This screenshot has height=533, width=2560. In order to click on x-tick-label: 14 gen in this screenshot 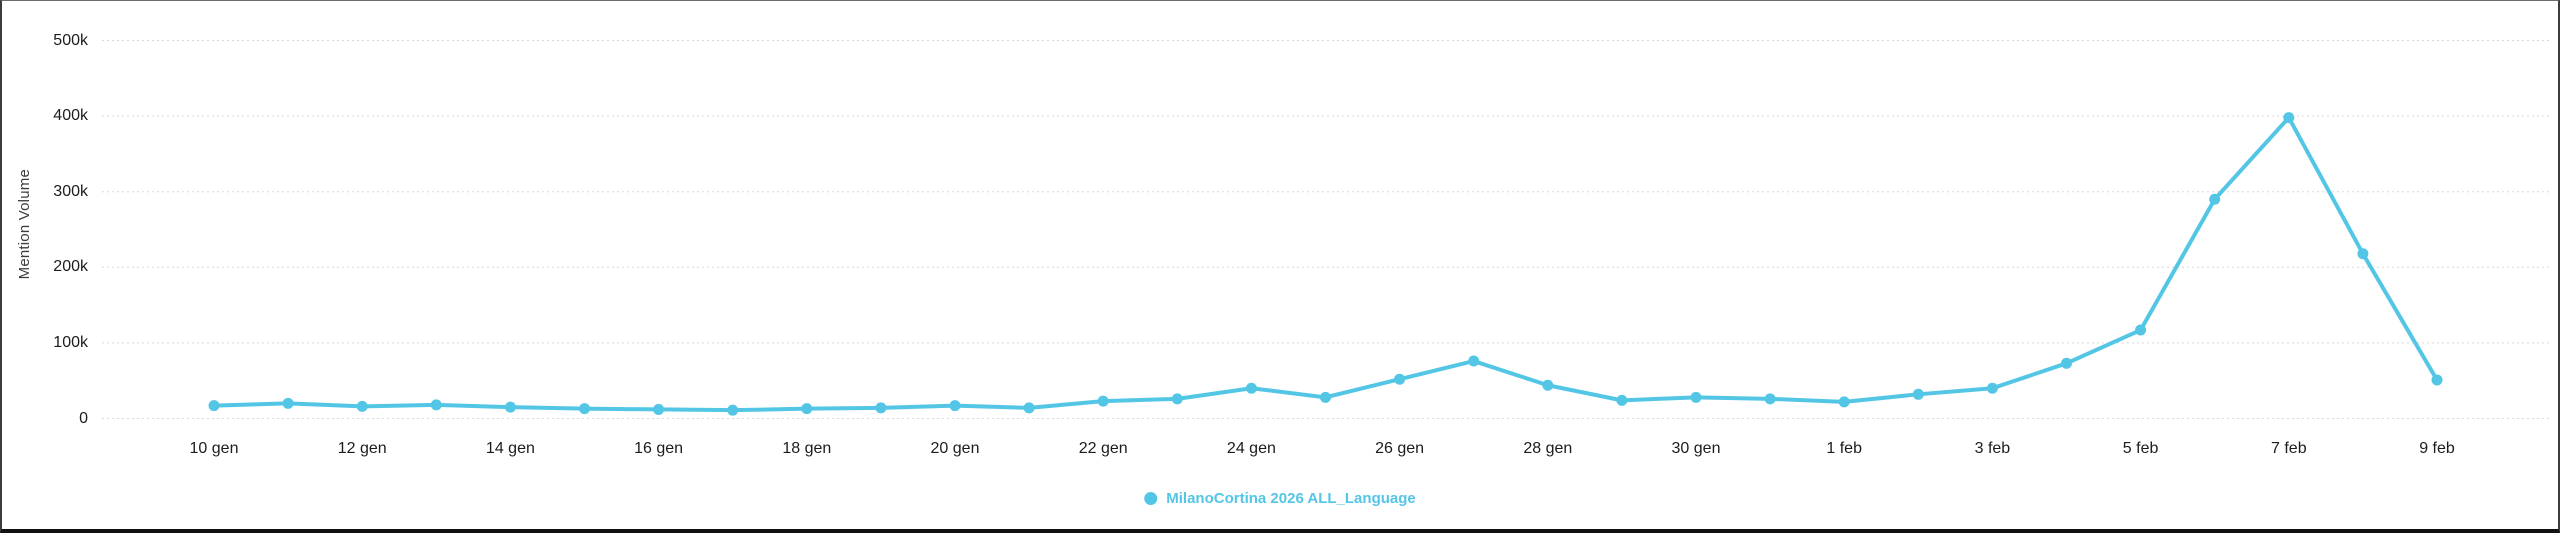, I will do `click(510, 448)`.